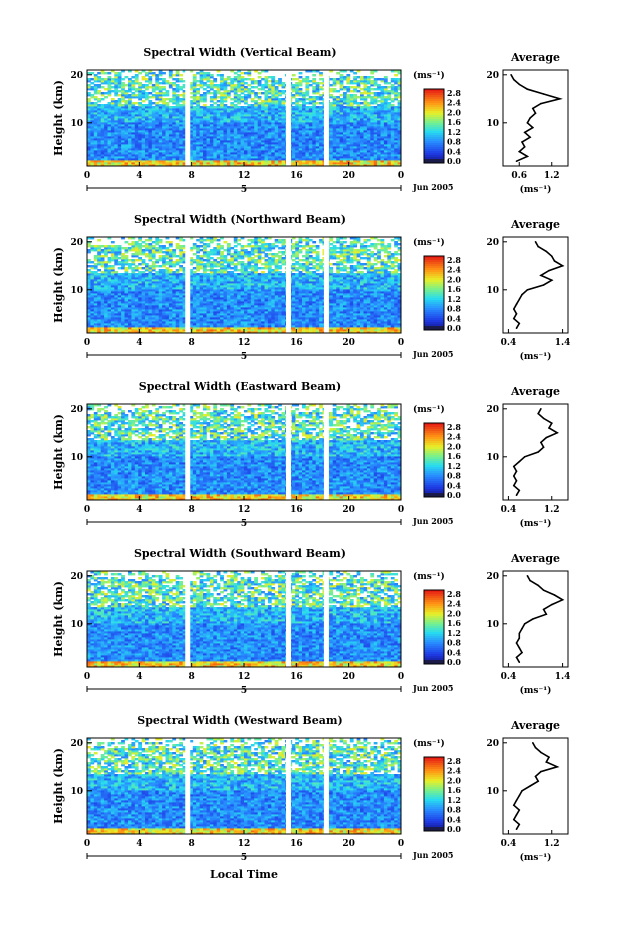 This screenshot has width=623, height=929. Describe the element at coordinates (535, 118) in the screenshot. I see `average-frame` at that location.